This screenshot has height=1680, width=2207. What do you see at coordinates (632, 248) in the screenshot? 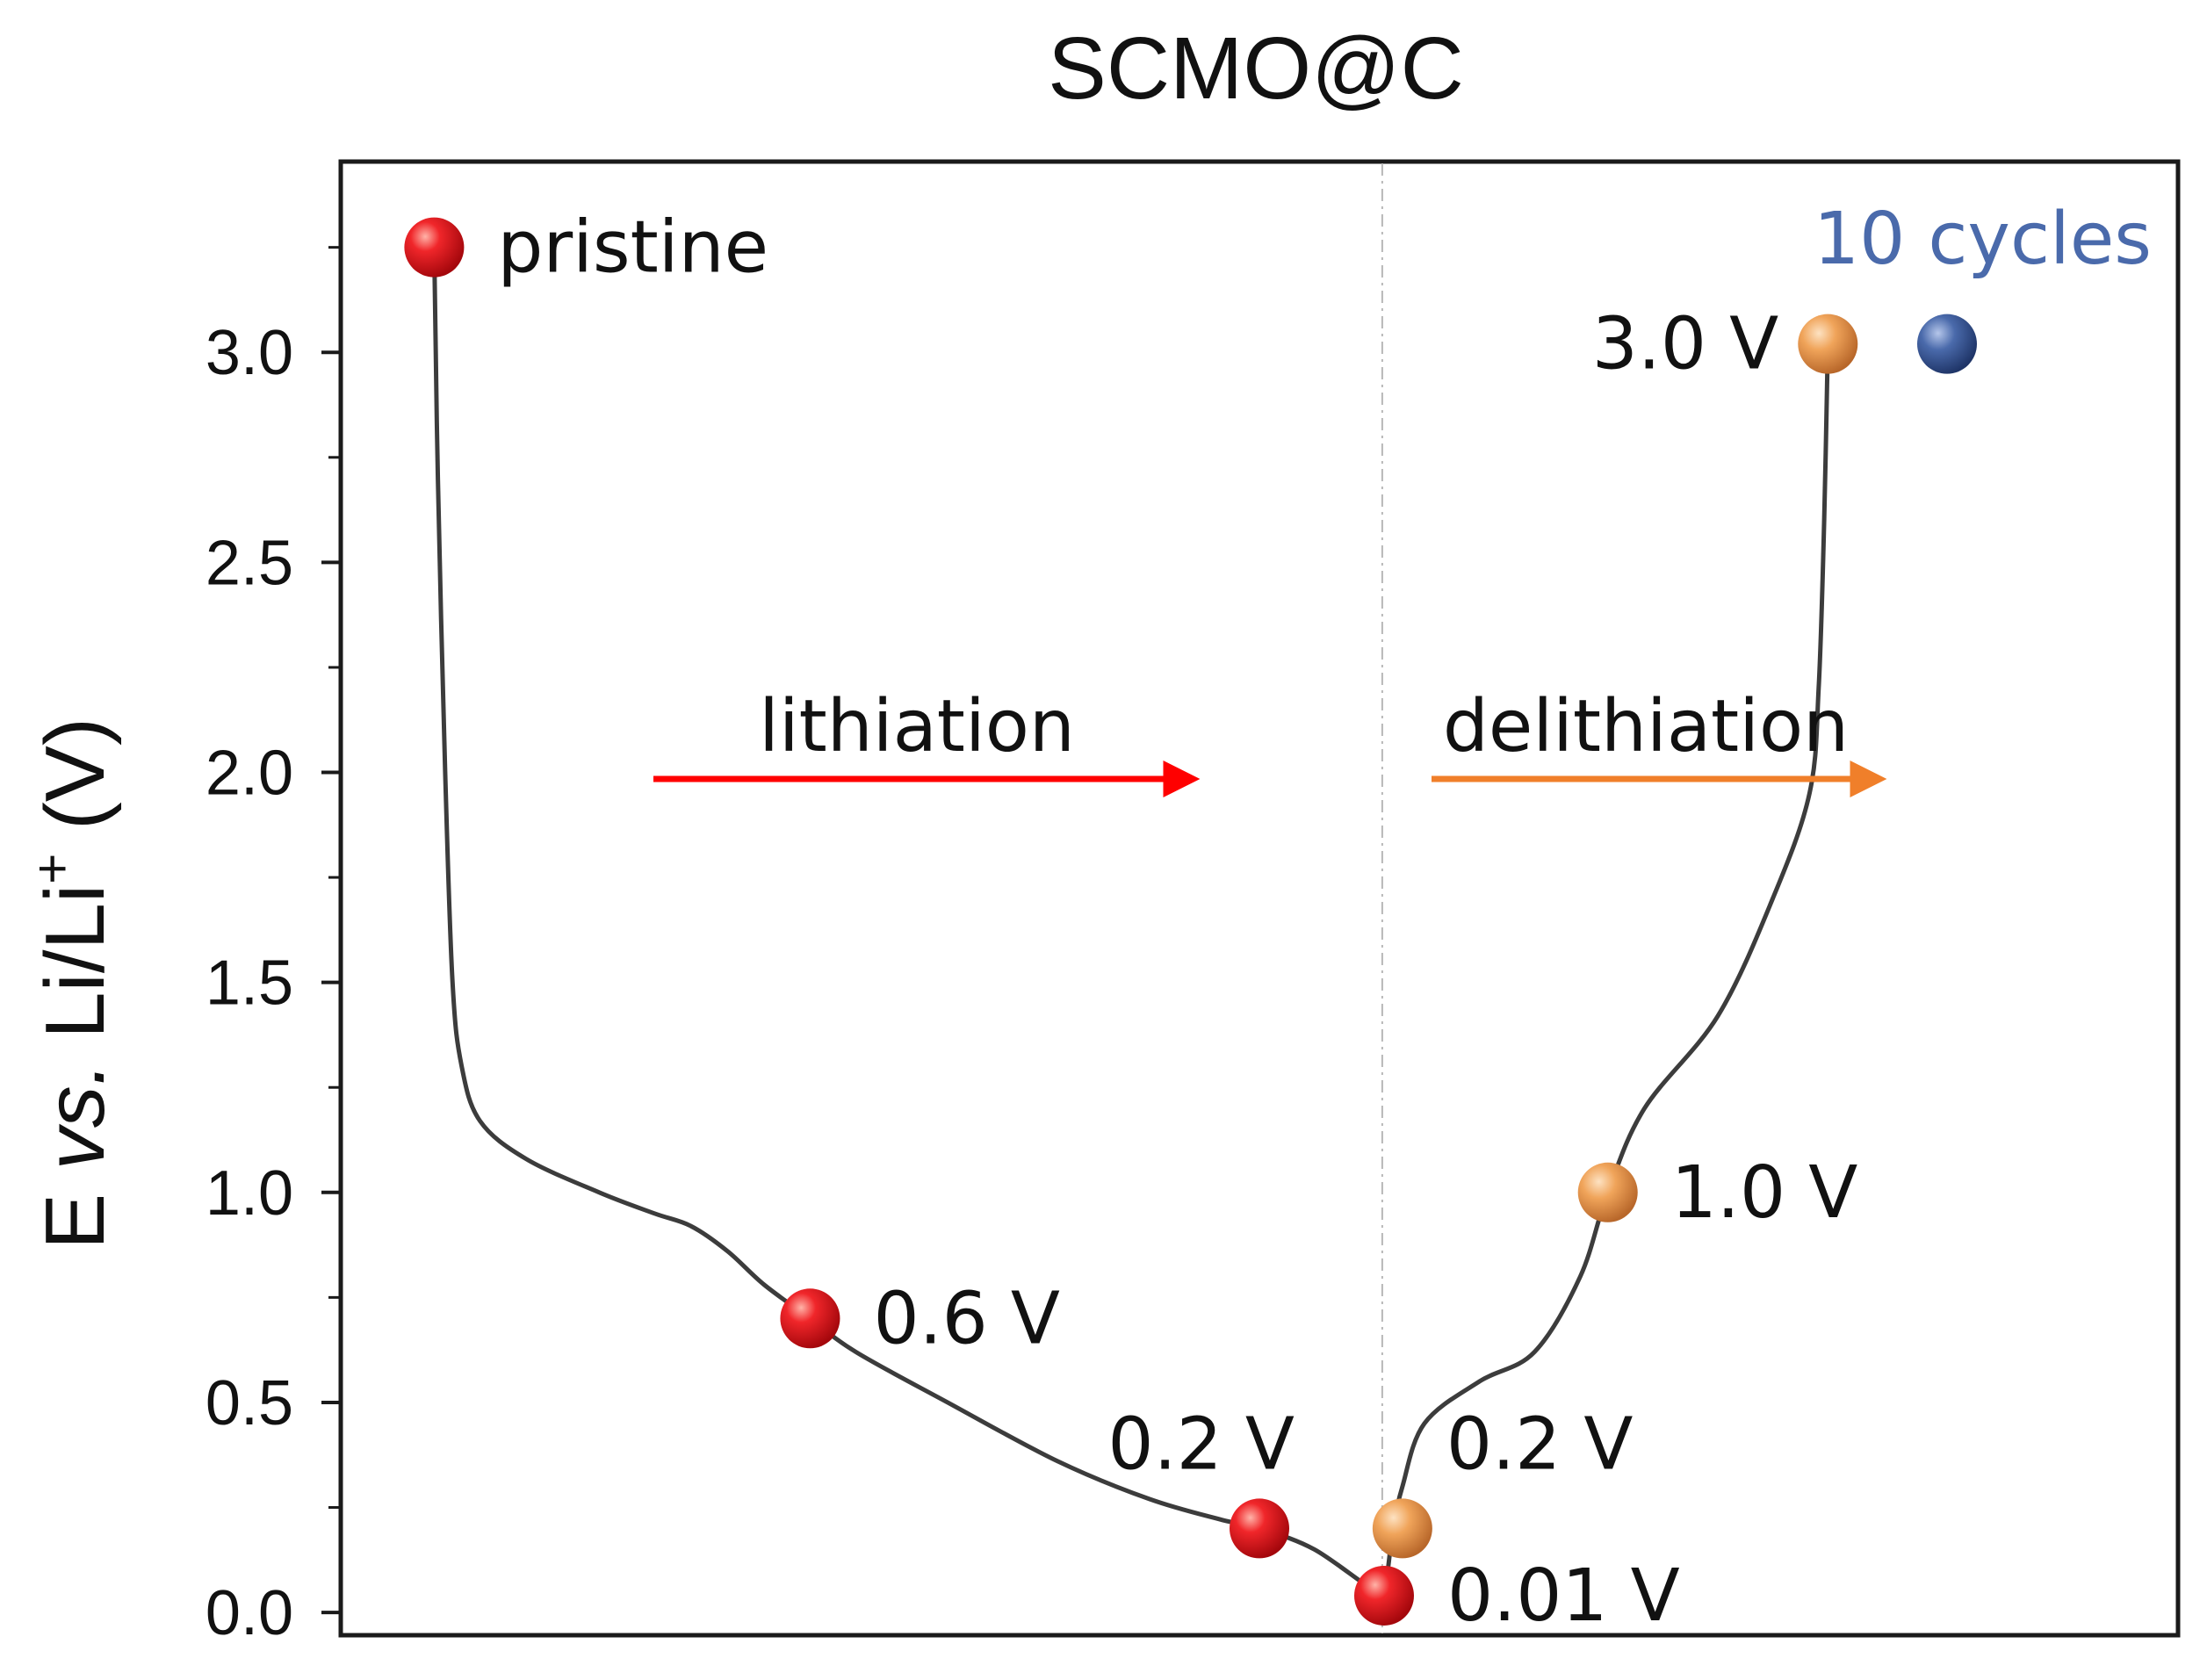
I see `state-marker-label: pristine` at bounding box center [632, 248].